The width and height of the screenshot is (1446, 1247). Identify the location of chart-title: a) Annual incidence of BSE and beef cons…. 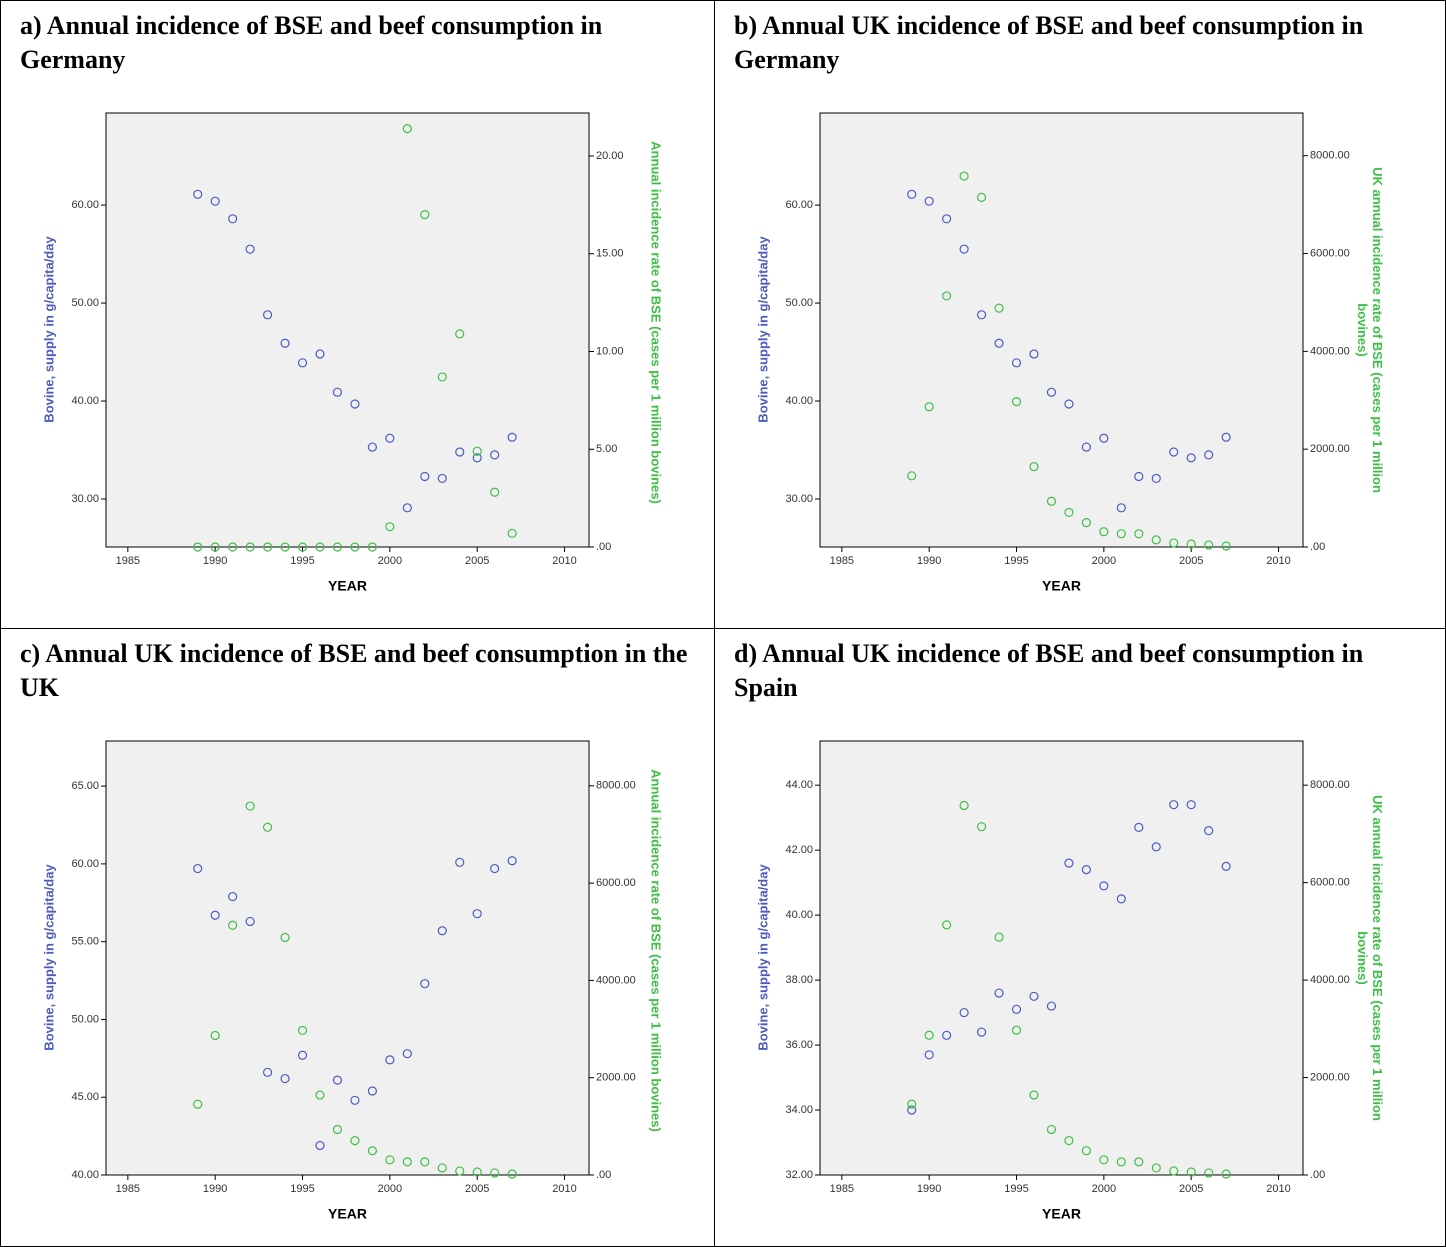
(311, 42).